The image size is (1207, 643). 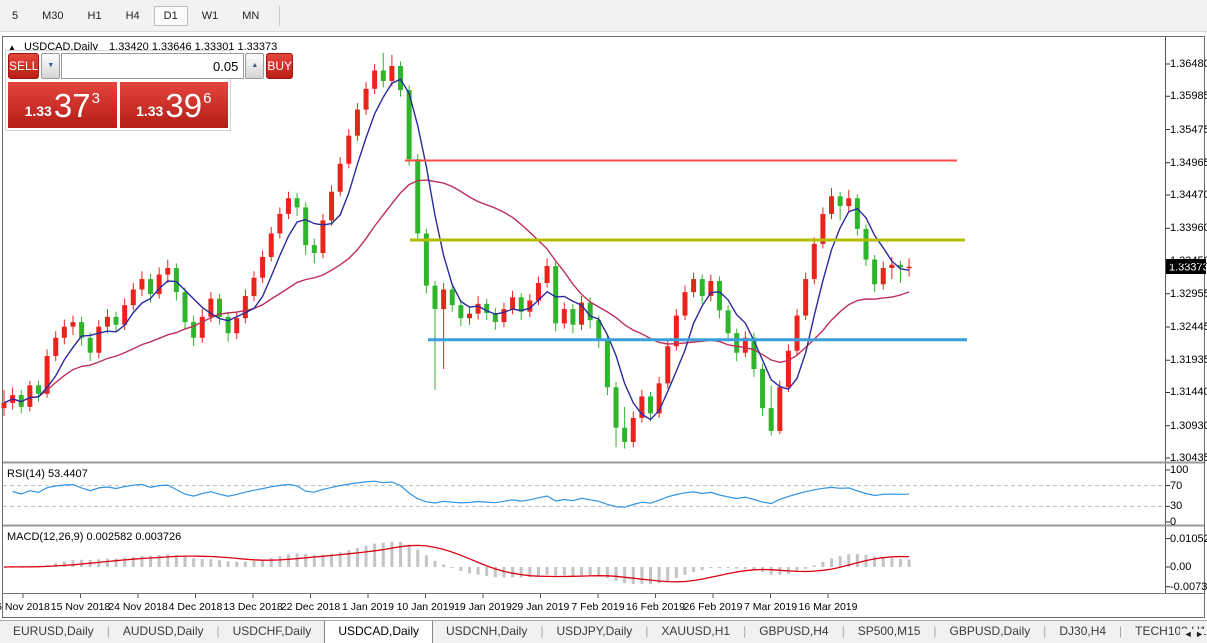 I want to click on buy-price-display: 1.33 39 6, so click(x=173, y=105).